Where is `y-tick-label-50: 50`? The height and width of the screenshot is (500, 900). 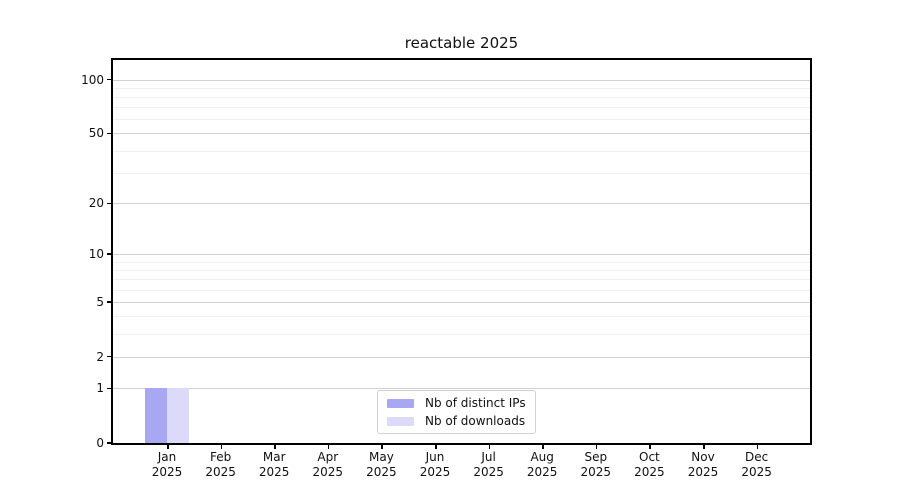 y-tick-label-50: 50 is located at coordinates (96, 133).